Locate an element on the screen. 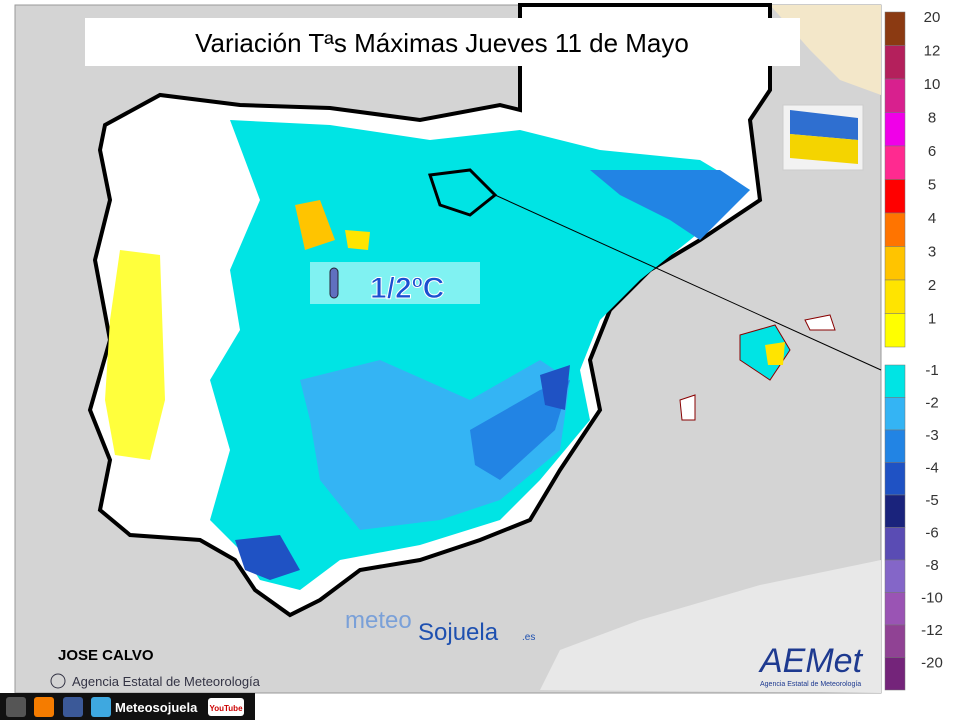 The width and height of the screenshot is (960, 720). legend-label: 10 is located at coordinates (932, 84).